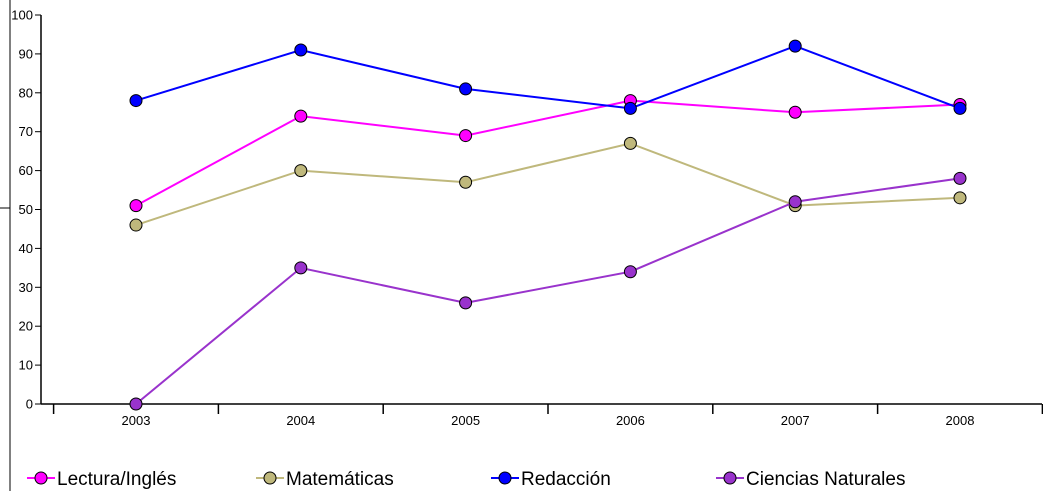 The image size is (1043, 491). I want to click on x-tick-label: 2004, so click(300, 420).